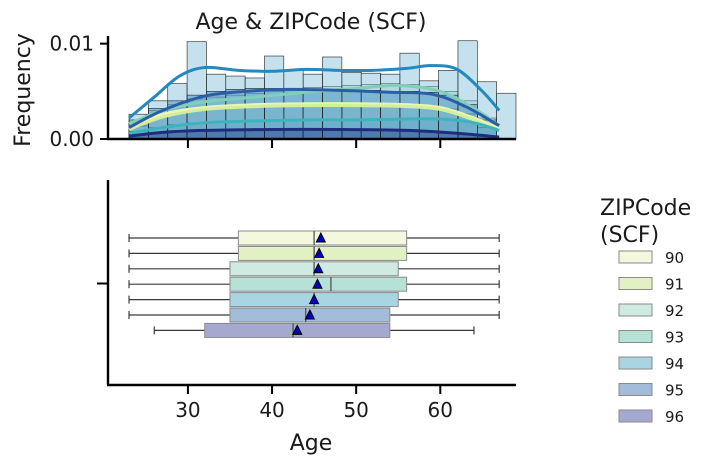 This screenshot has height=465, width=721. I want to click on hist-y-tick-label: 0.00, so click(71, 139).